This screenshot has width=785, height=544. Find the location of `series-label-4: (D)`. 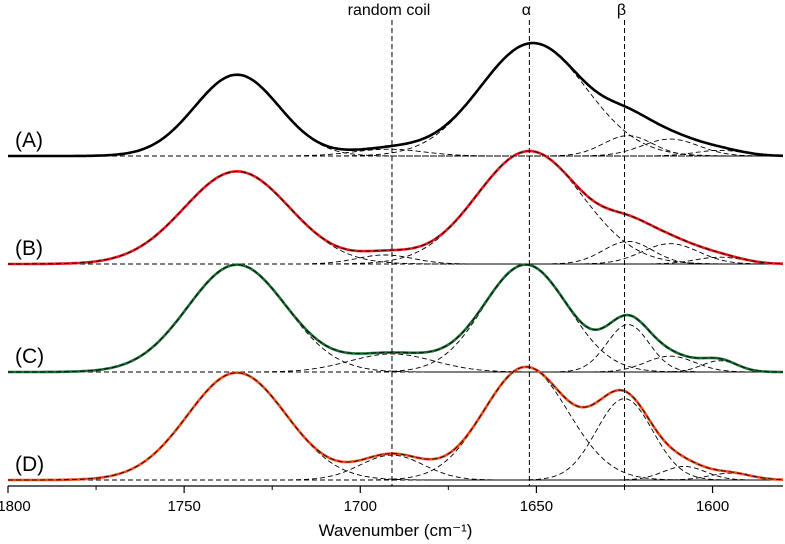

series-label-4: (D) is located at coordinates (29, 464).